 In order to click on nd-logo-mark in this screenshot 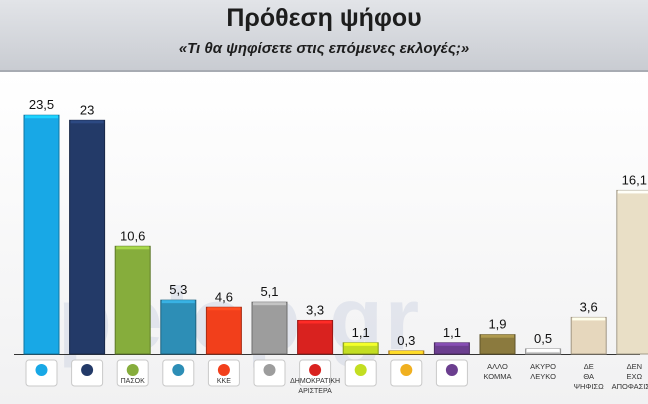, I will do `click(41, 370)`.